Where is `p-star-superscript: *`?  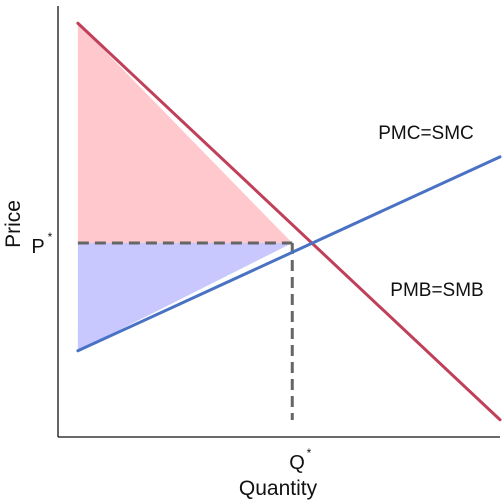
p-star-superscript: * is located at coordinates (50, 237).